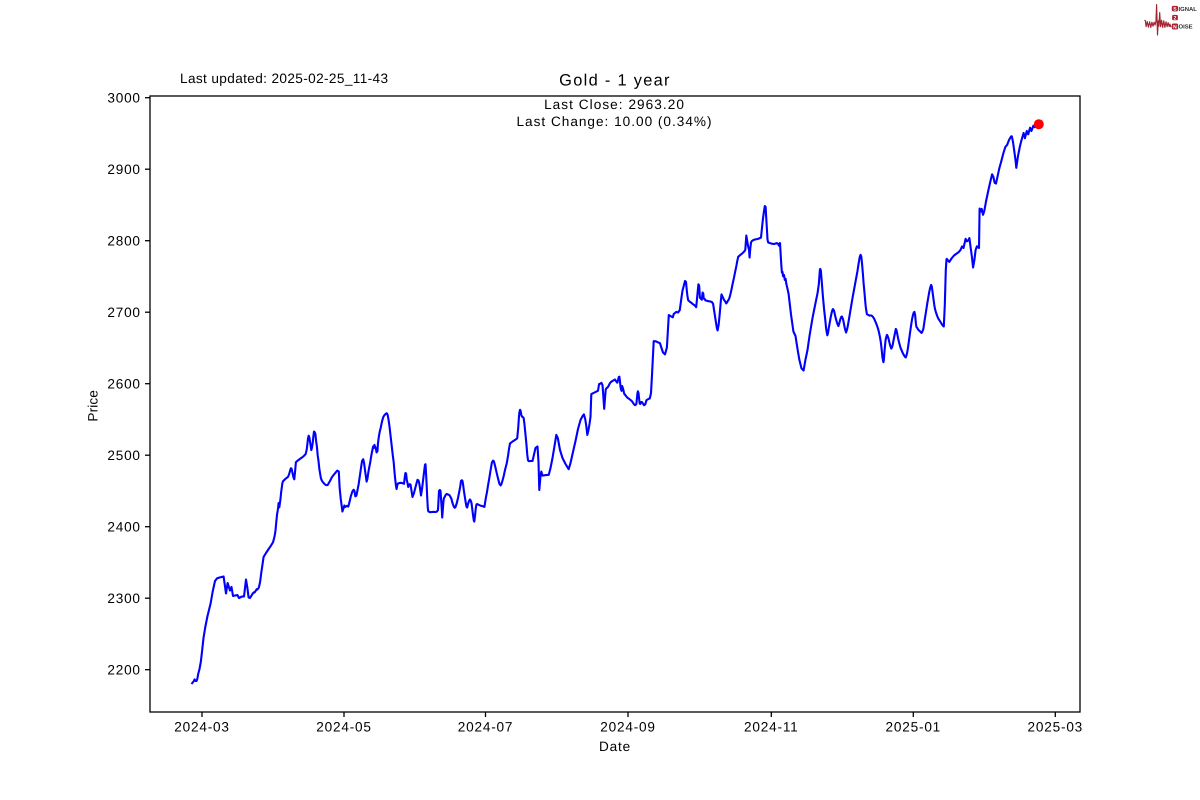 This screenshot has width=1200, height=800. Describe the element at coordinates (1175, 10) in the screenshot. I see `svg-text: S` at that location.